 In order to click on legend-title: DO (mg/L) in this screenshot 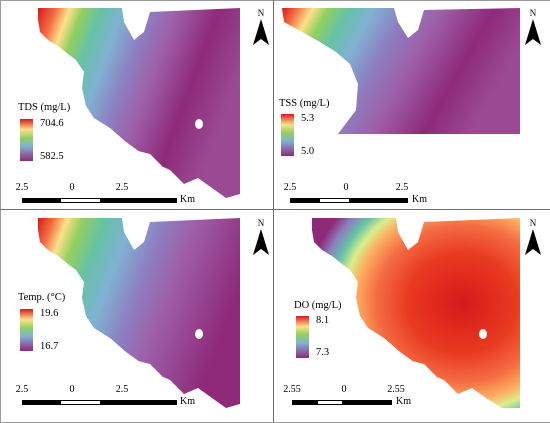, I will do `click(318, 305)`.